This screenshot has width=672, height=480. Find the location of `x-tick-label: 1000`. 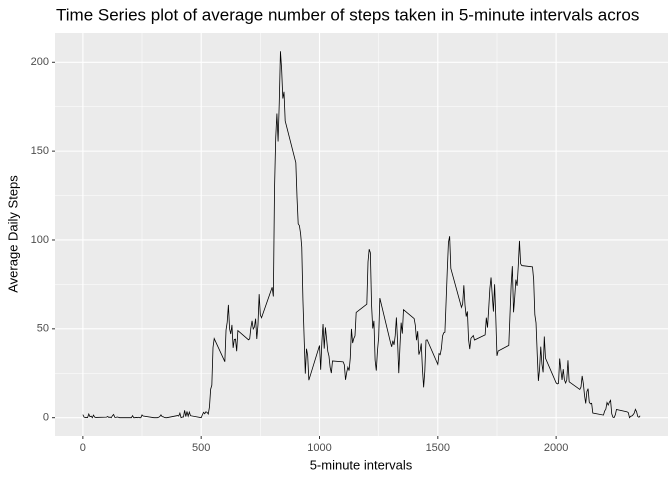

x-tick-label: 1000 is located at coordinates (319, 448).